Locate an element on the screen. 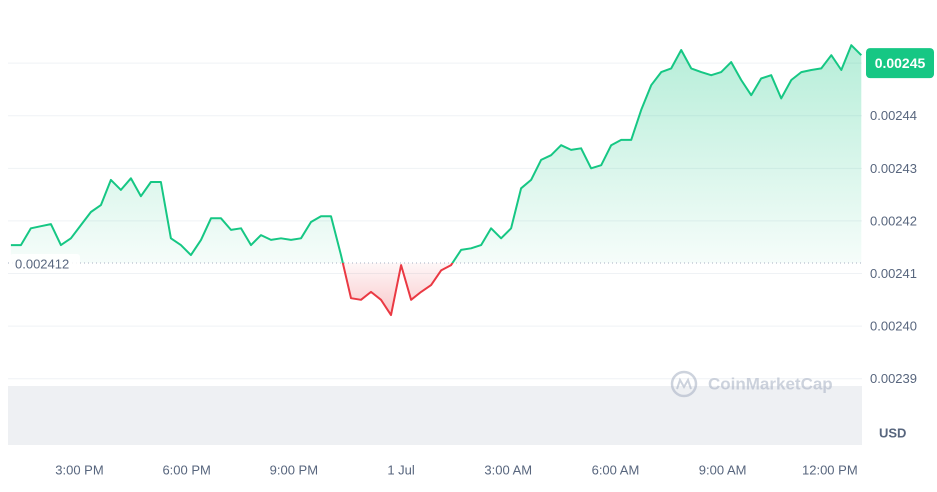 The height and width of the screenshot is (492, 937). y-tick-label: 0.00243 is located at coordinates (893, 168).